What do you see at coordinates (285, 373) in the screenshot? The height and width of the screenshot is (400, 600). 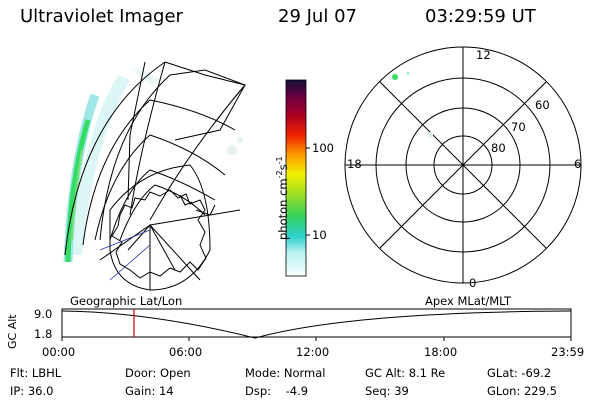 I see `footer-mode: Mode: Normal` at bounding box center [285, 373].